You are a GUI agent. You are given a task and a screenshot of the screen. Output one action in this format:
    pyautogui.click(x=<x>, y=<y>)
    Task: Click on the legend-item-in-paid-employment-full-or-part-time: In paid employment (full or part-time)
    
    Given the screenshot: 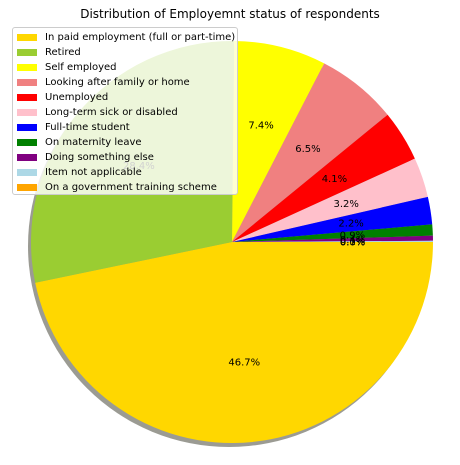 What is the action you would take?
    pyautogui.click(x=126, y=37)
    